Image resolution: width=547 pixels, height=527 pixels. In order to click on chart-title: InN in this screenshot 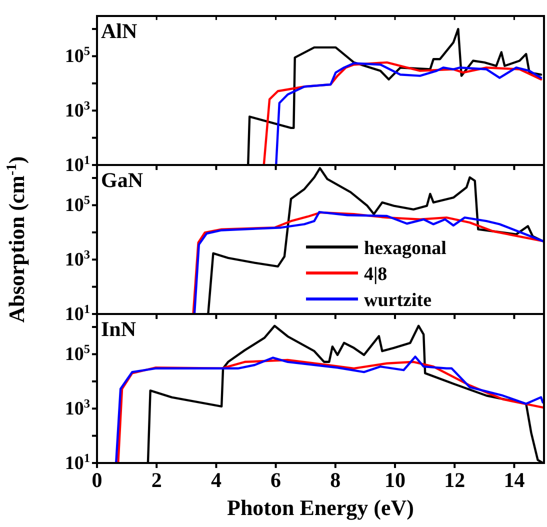, I will do `click(118, 329)`.